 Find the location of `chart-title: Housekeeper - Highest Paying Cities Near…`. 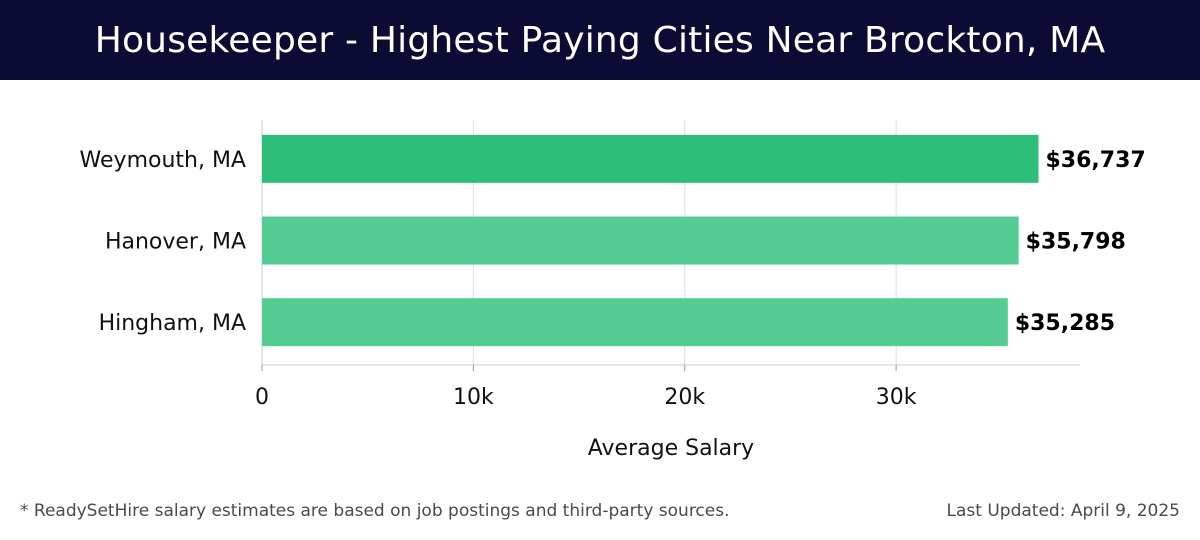

chart-title: Housekeeper - Highest Paying Cities Near… is located at coordinates (600, 40).